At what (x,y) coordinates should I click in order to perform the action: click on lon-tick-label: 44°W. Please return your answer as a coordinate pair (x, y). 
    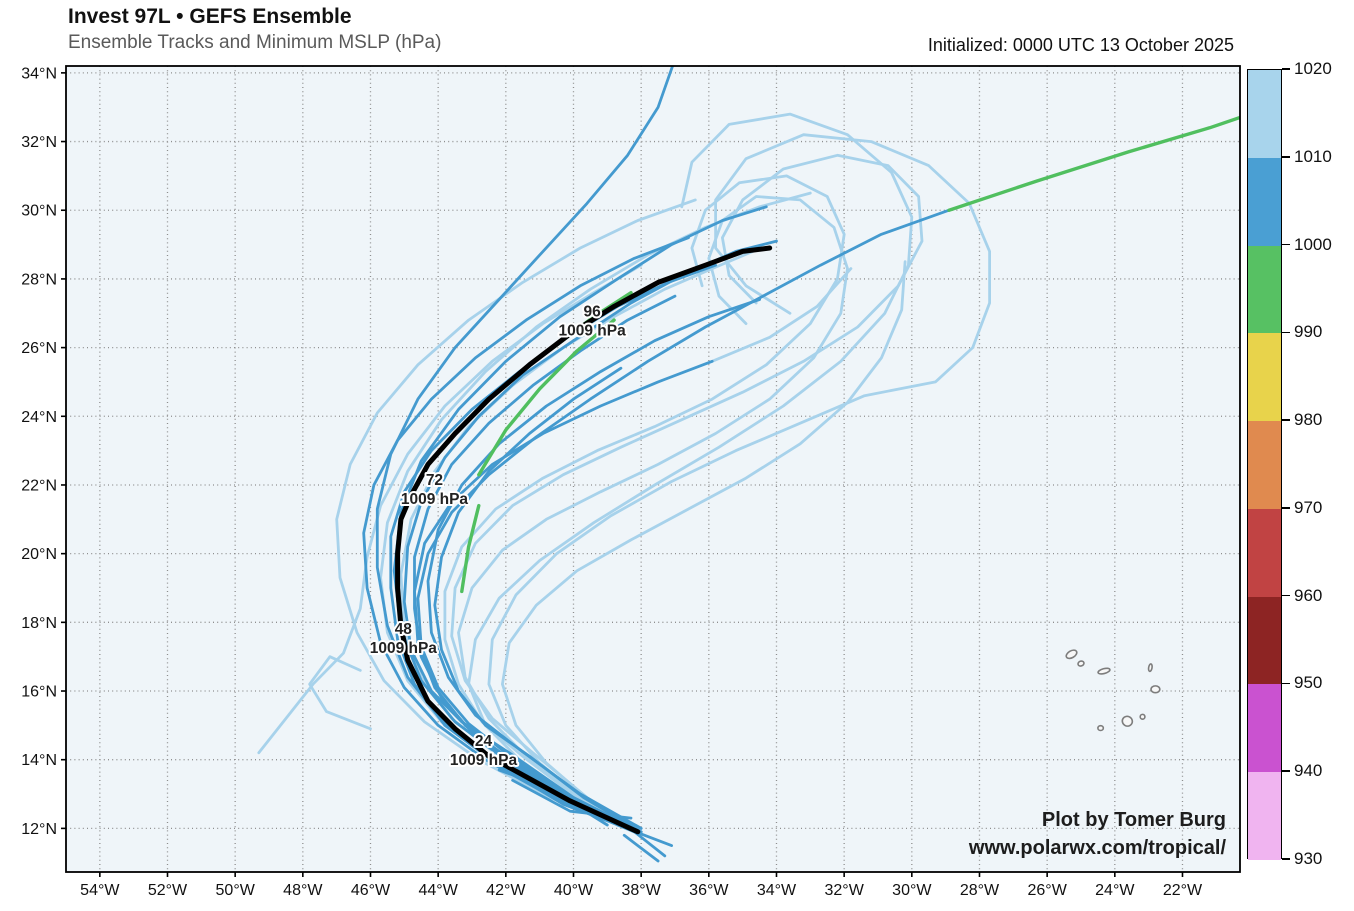
    Looking at the image, I should click on (439, 890).